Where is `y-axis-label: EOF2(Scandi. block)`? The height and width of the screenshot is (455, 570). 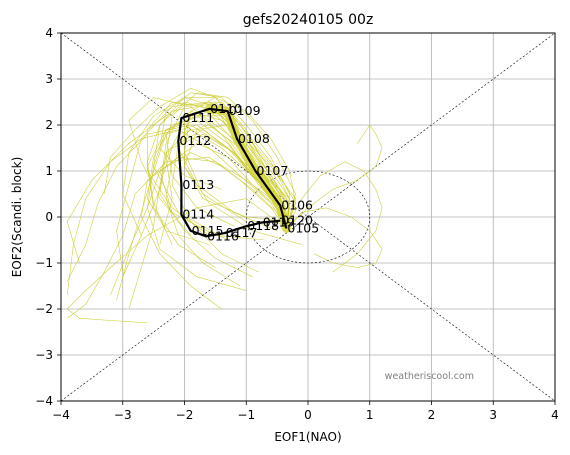
y-axis-label: EOF2(Scandi. block) is located at coordinates (17, 217).